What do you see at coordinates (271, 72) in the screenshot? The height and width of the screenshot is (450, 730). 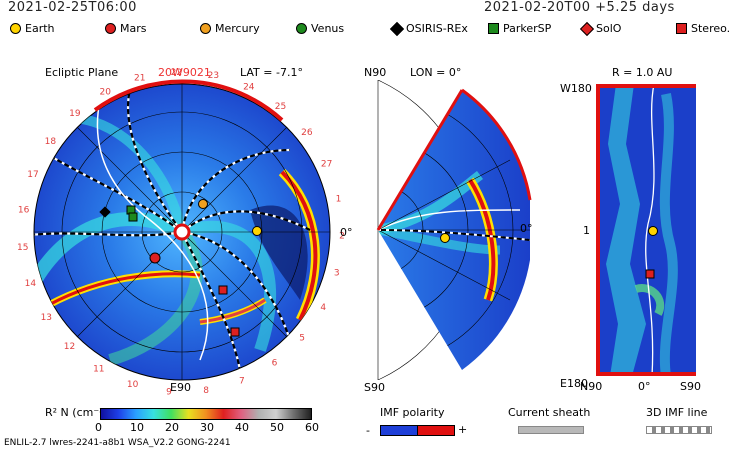 I see `ecliptic-lat: LAT = -7.1°` at bounding box center [271, 72].